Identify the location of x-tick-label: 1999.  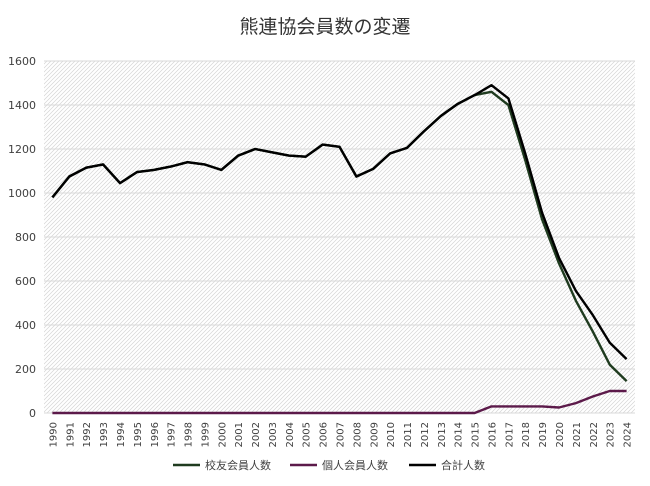
(205, 434).